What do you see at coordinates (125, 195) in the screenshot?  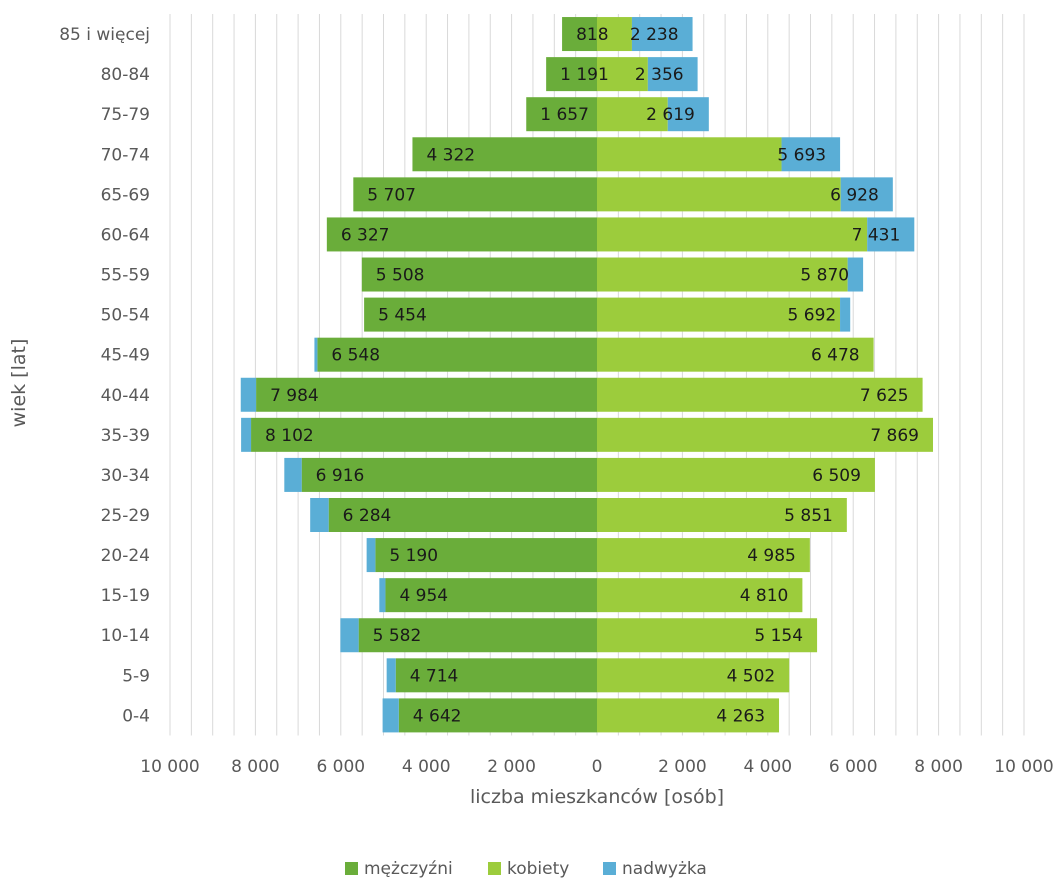 I see `y-tick-label: 65-69` at bounding box center [125, 195].